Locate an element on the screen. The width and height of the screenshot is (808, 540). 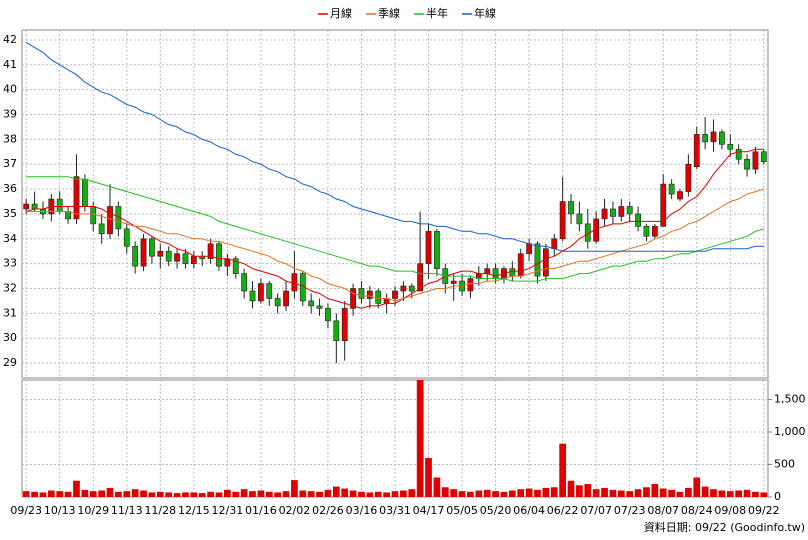
y-tick-label: 35 is located at coordinates (10, 213).